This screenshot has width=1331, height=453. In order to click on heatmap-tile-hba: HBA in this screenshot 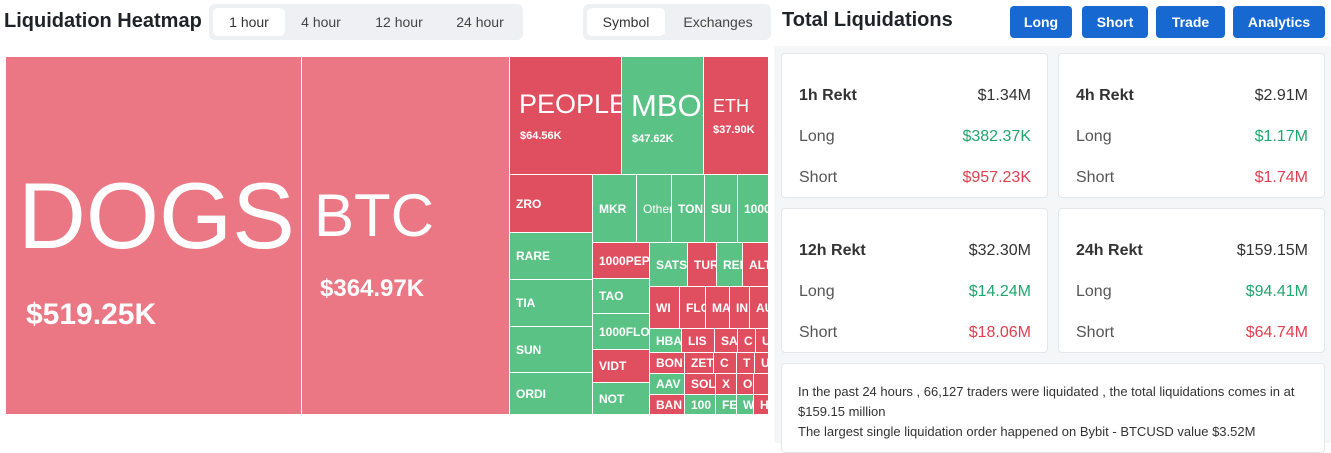, I will do `click(666, 341)`.